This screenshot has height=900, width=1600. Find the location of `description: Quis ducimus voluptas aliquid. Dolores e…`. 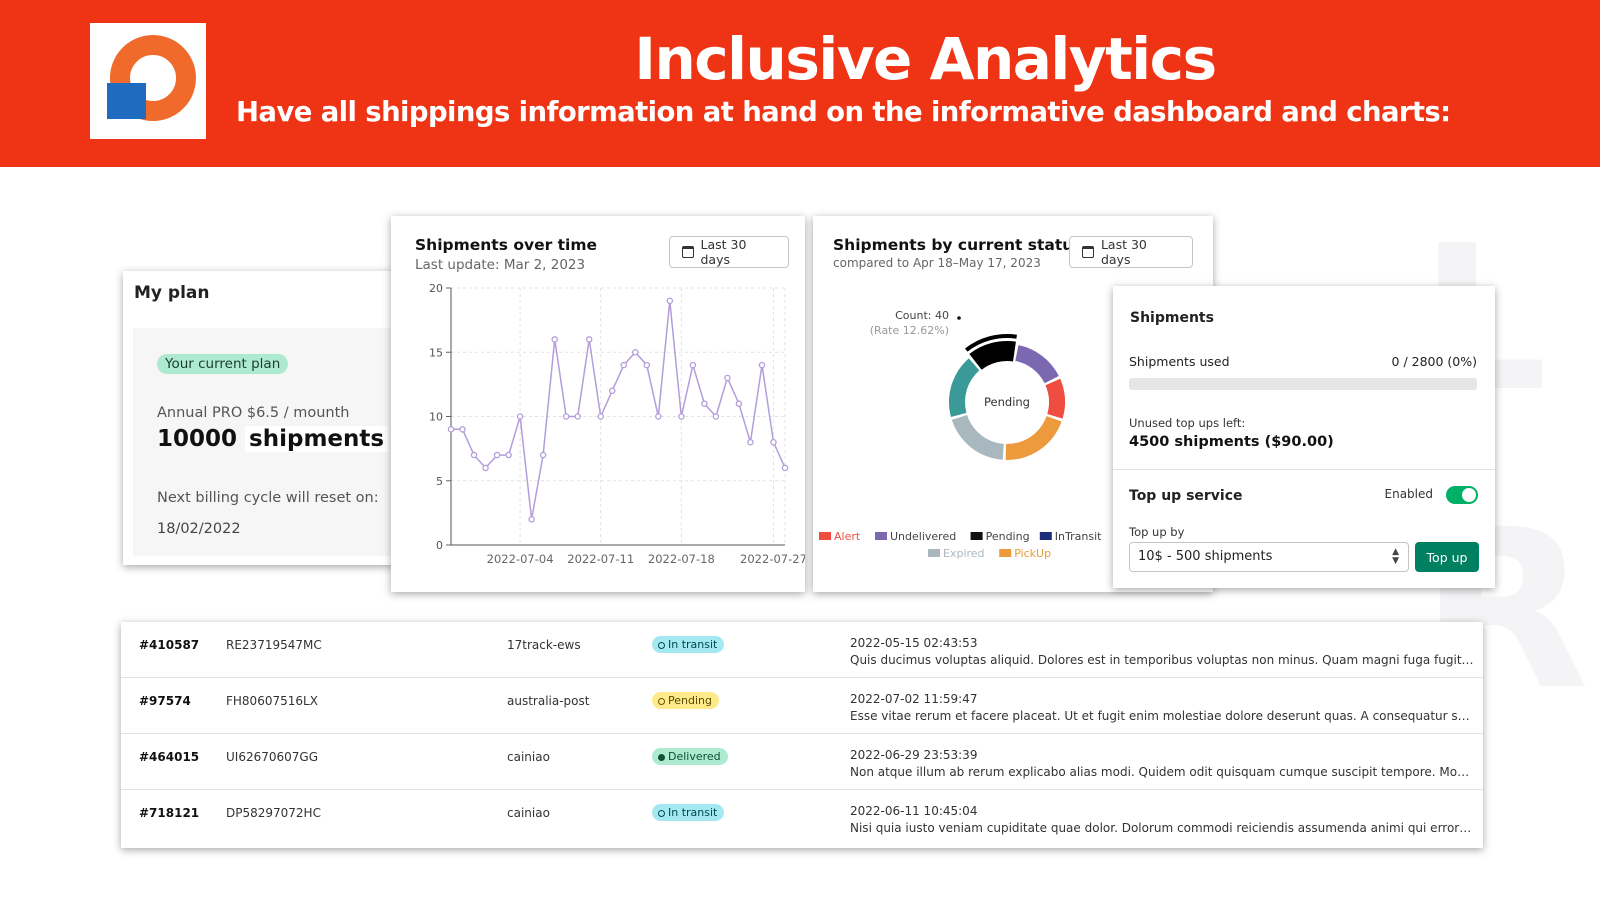

description: Quis ducimus voluptas aliquid. Dolores e… is located at coordinates (1162, 660).